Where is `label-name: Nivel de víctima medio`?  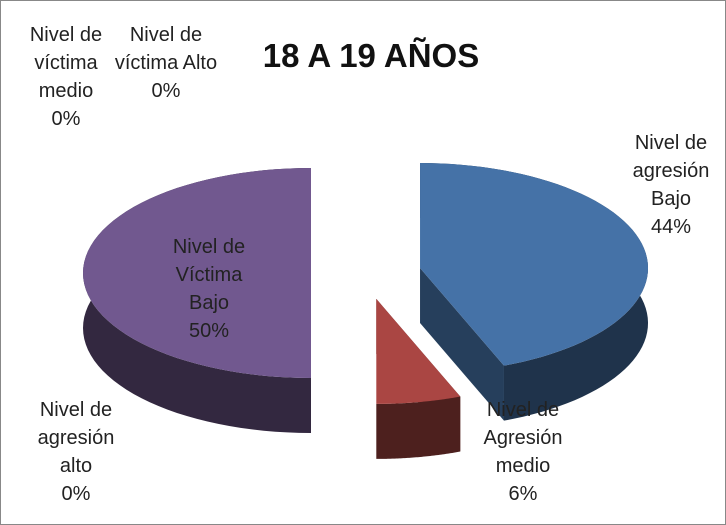 label-name: Nivel de víctima medio is located at coordinates (66, 63).